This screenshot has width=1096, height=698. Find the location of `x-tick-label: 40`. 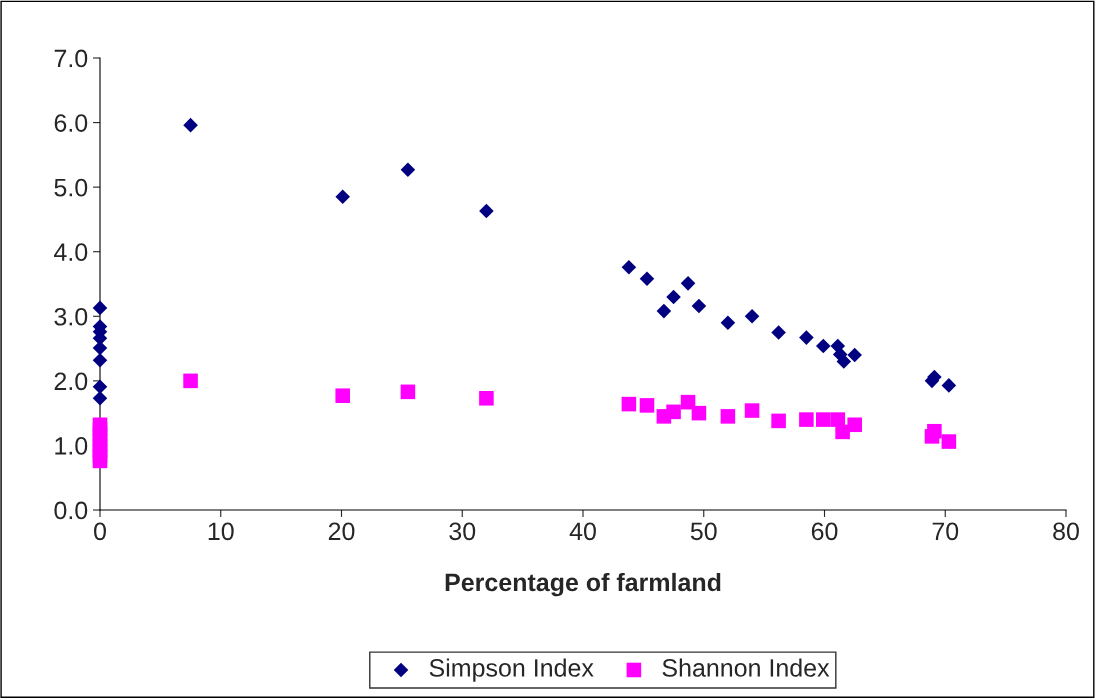

x-tick-label: 40 is located at coordinates (582, 531).